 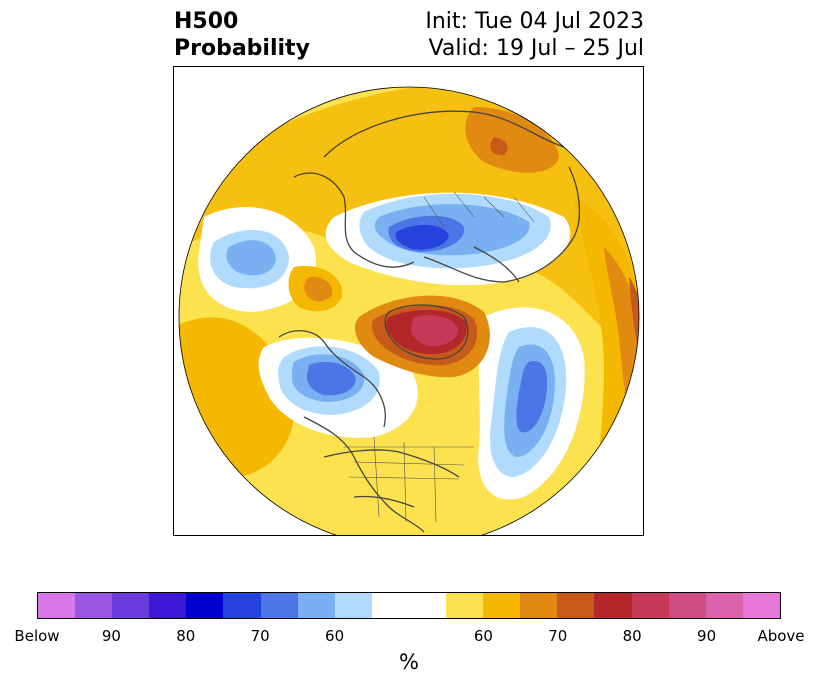 I want to click on chart-title-left: H500 Probability, so click(x=242, y=35).